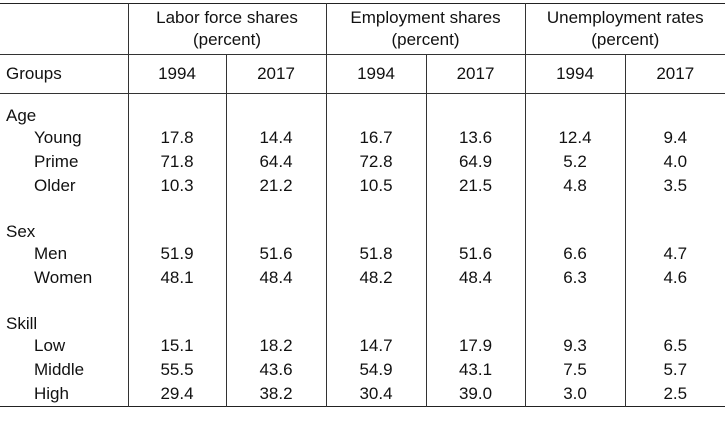 Image resolution: width=725 pixels, height=427 pixels. Describe the element at coordinates (275, 186) in the screenshot. I see `table-cell: 21.2` at that location.